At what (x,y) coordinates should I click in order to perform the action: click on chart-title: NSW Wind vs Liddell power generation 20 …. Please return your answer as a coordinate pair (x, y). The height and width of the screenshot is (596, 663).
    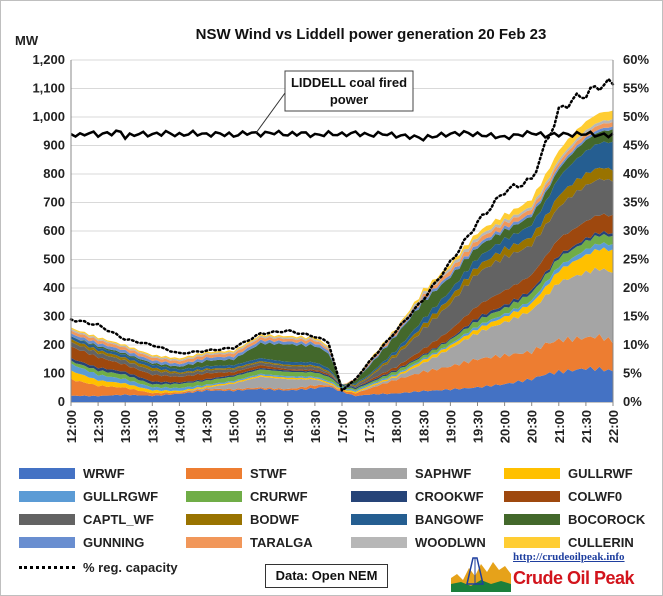
    Looking at the image, I should click on (371, 34).